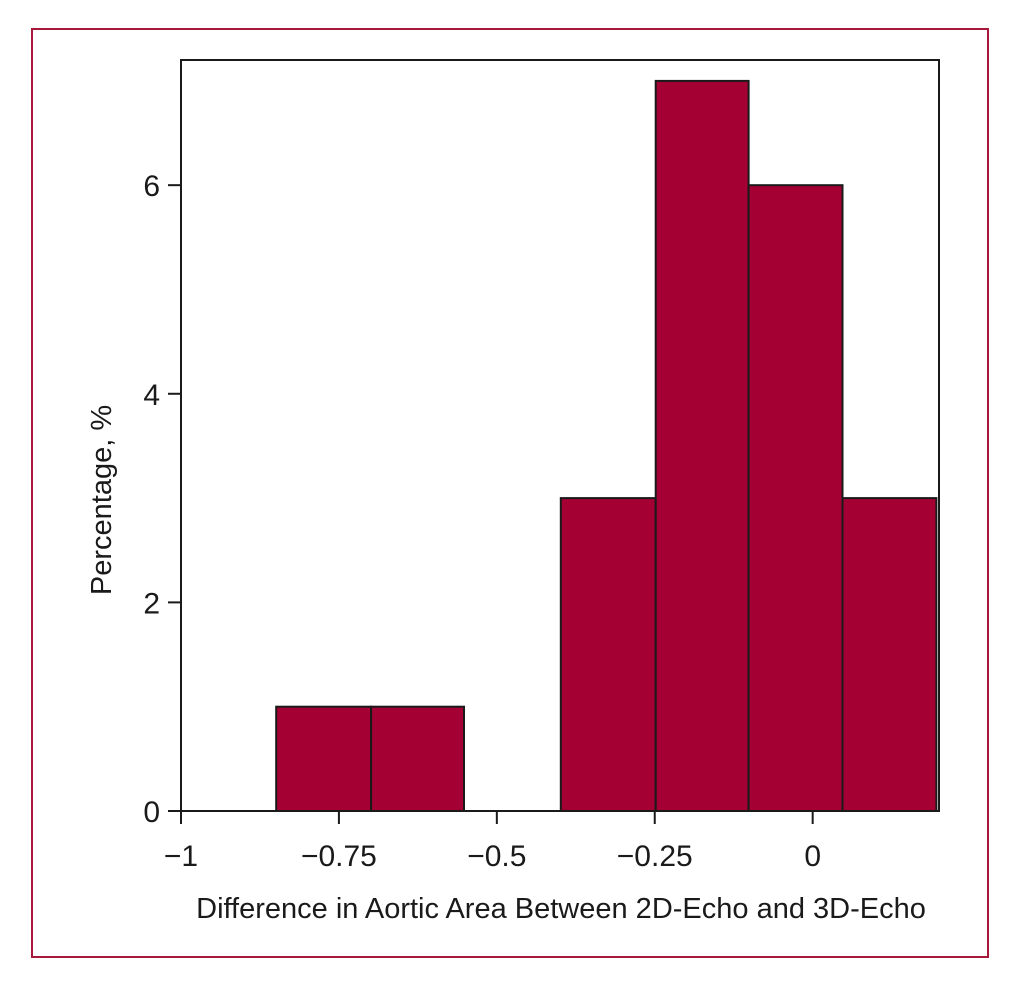 The height and width of the screenshot is (987, 1029). What do you see at coordinates (151, 395) in the screenshot?
I see `y-tick-label-3: 4` at bounding box center [151, 395].